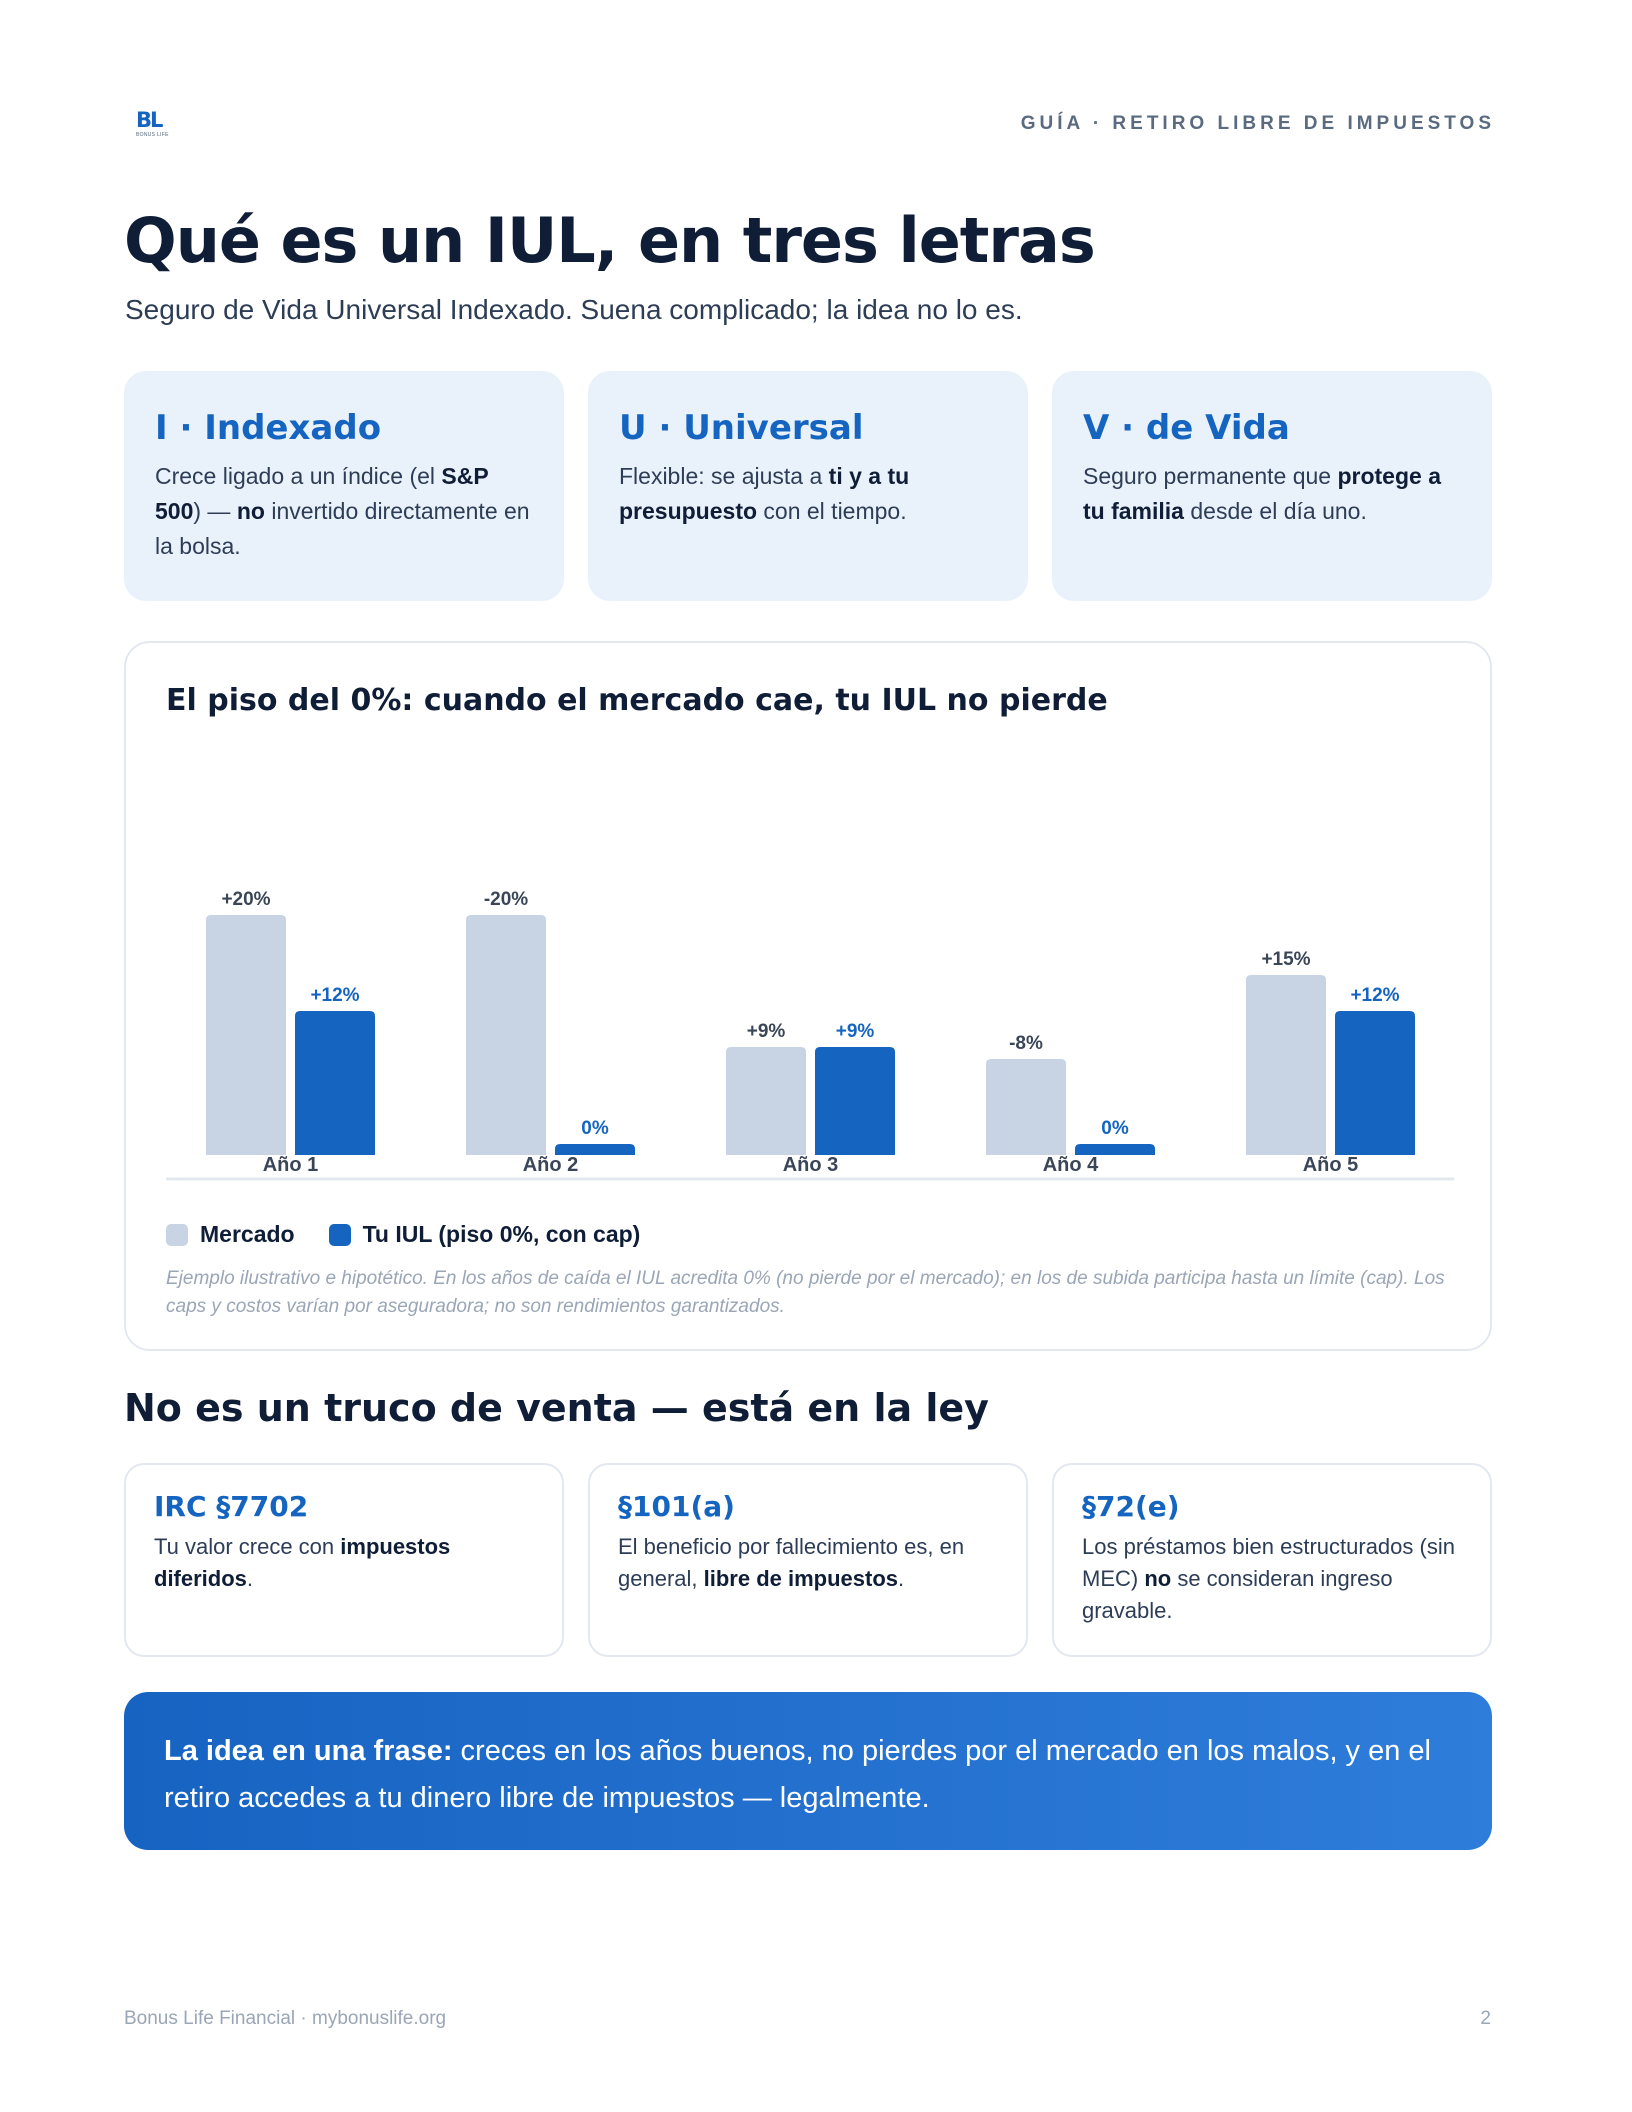 Image resolution: width=1632 pixels, height=2112 pixels. What do you see at coordinates (245, 899) in the screenshot?
I see `bar-value-label: +20%` at bounding box center [245, 899].